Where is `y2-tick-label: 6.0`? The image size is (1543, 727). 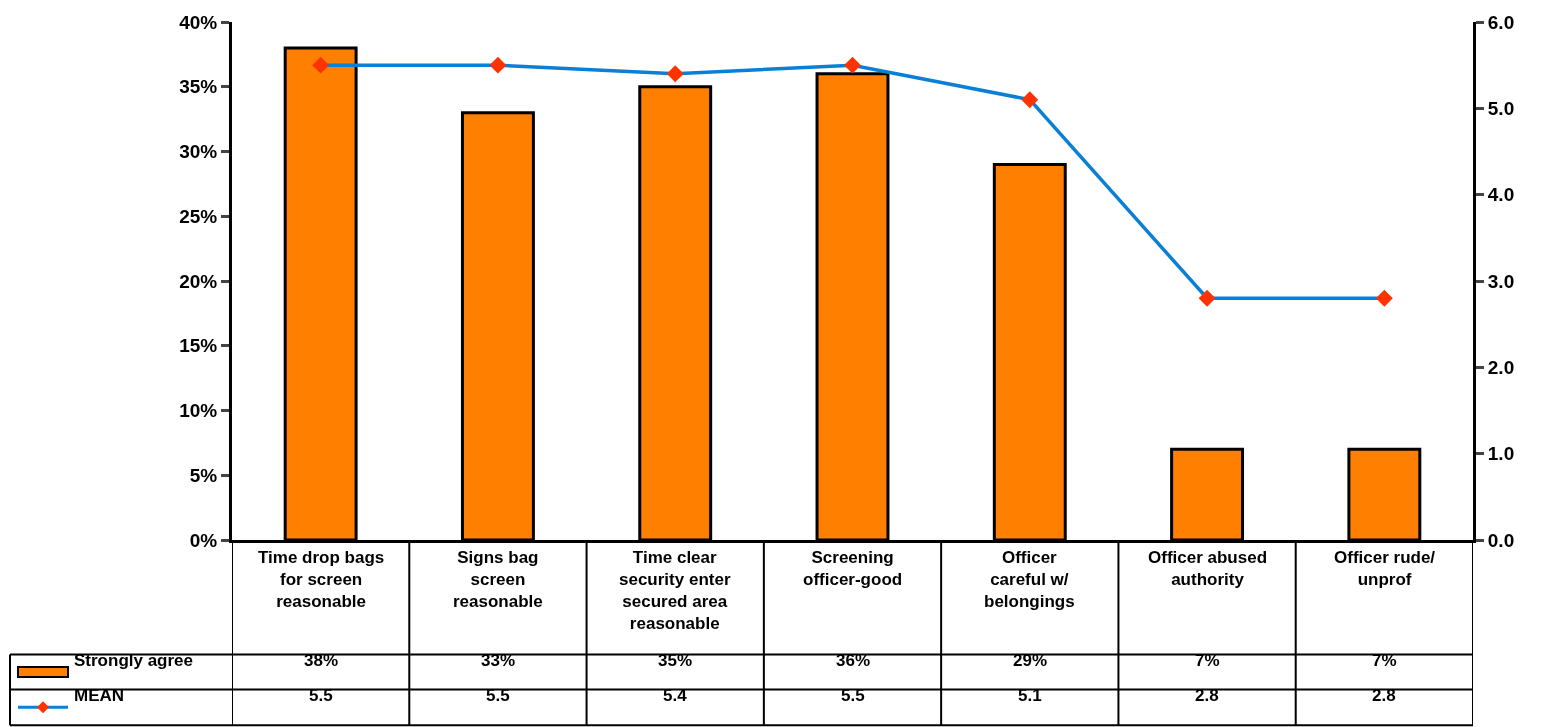 y2-tick-label: 6.0 is located at coordinates (1501, 22).